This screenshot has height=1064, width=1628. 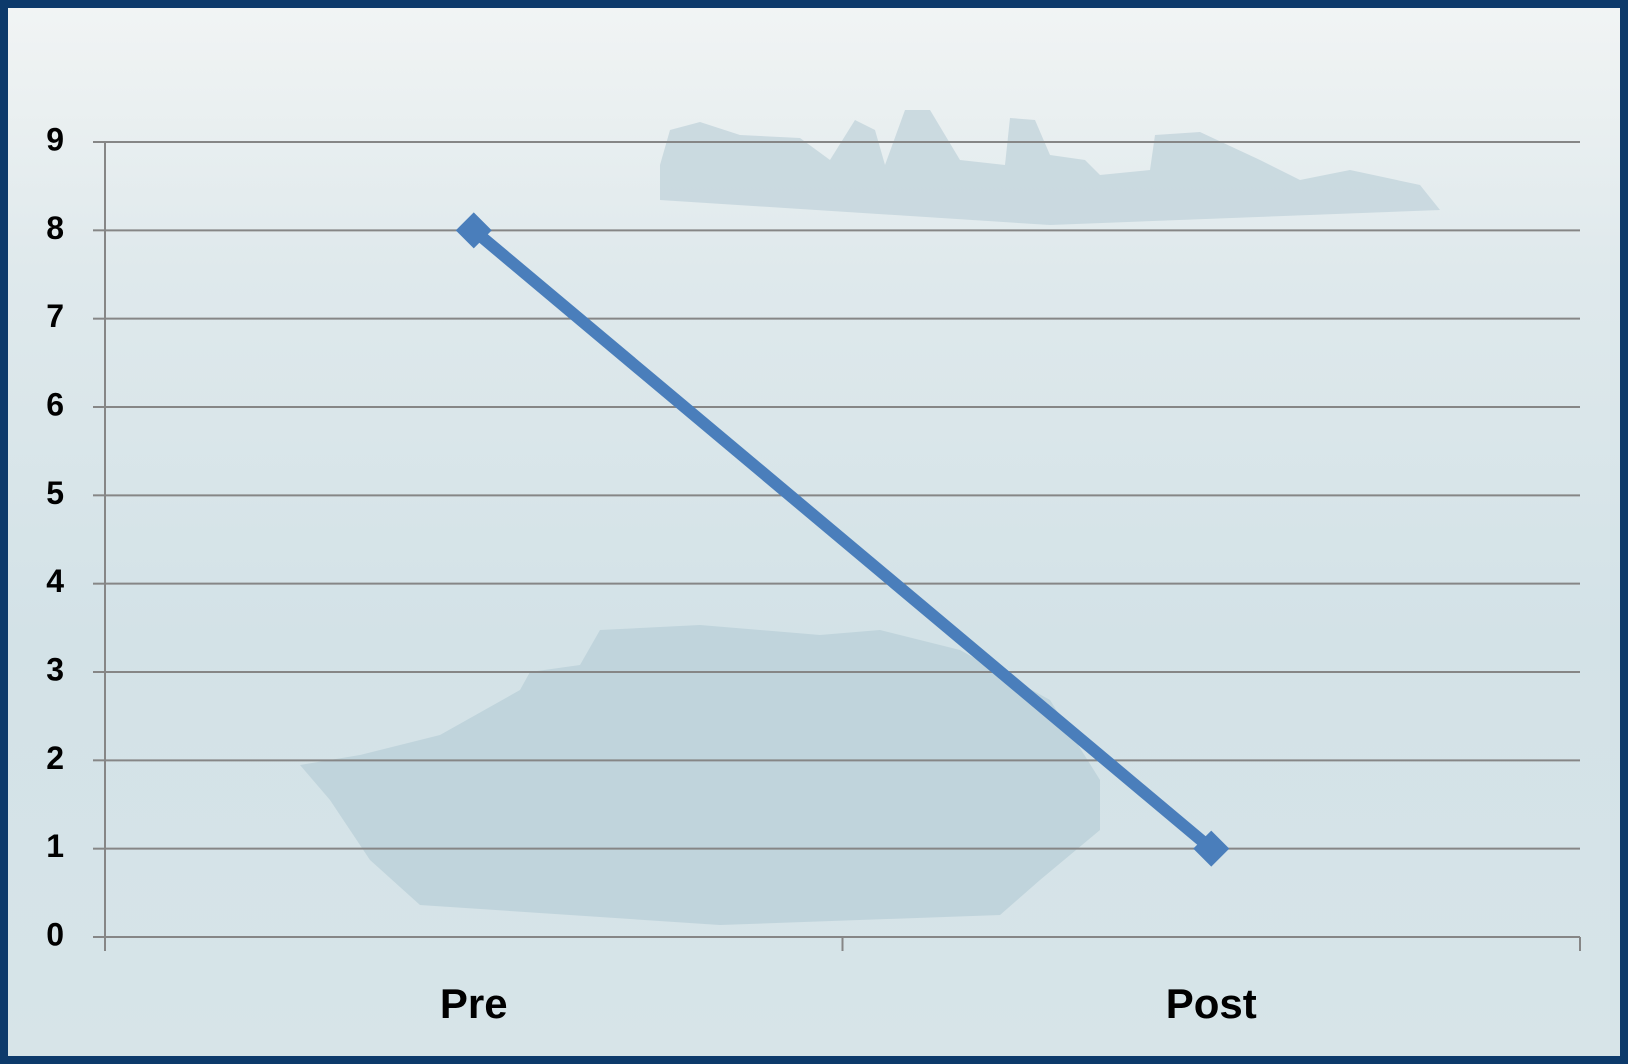 What do you see at coordinates (474, 1003) in the screenshot?
I see `x-tick-label: Pre` at bounding box center [474, 1003].